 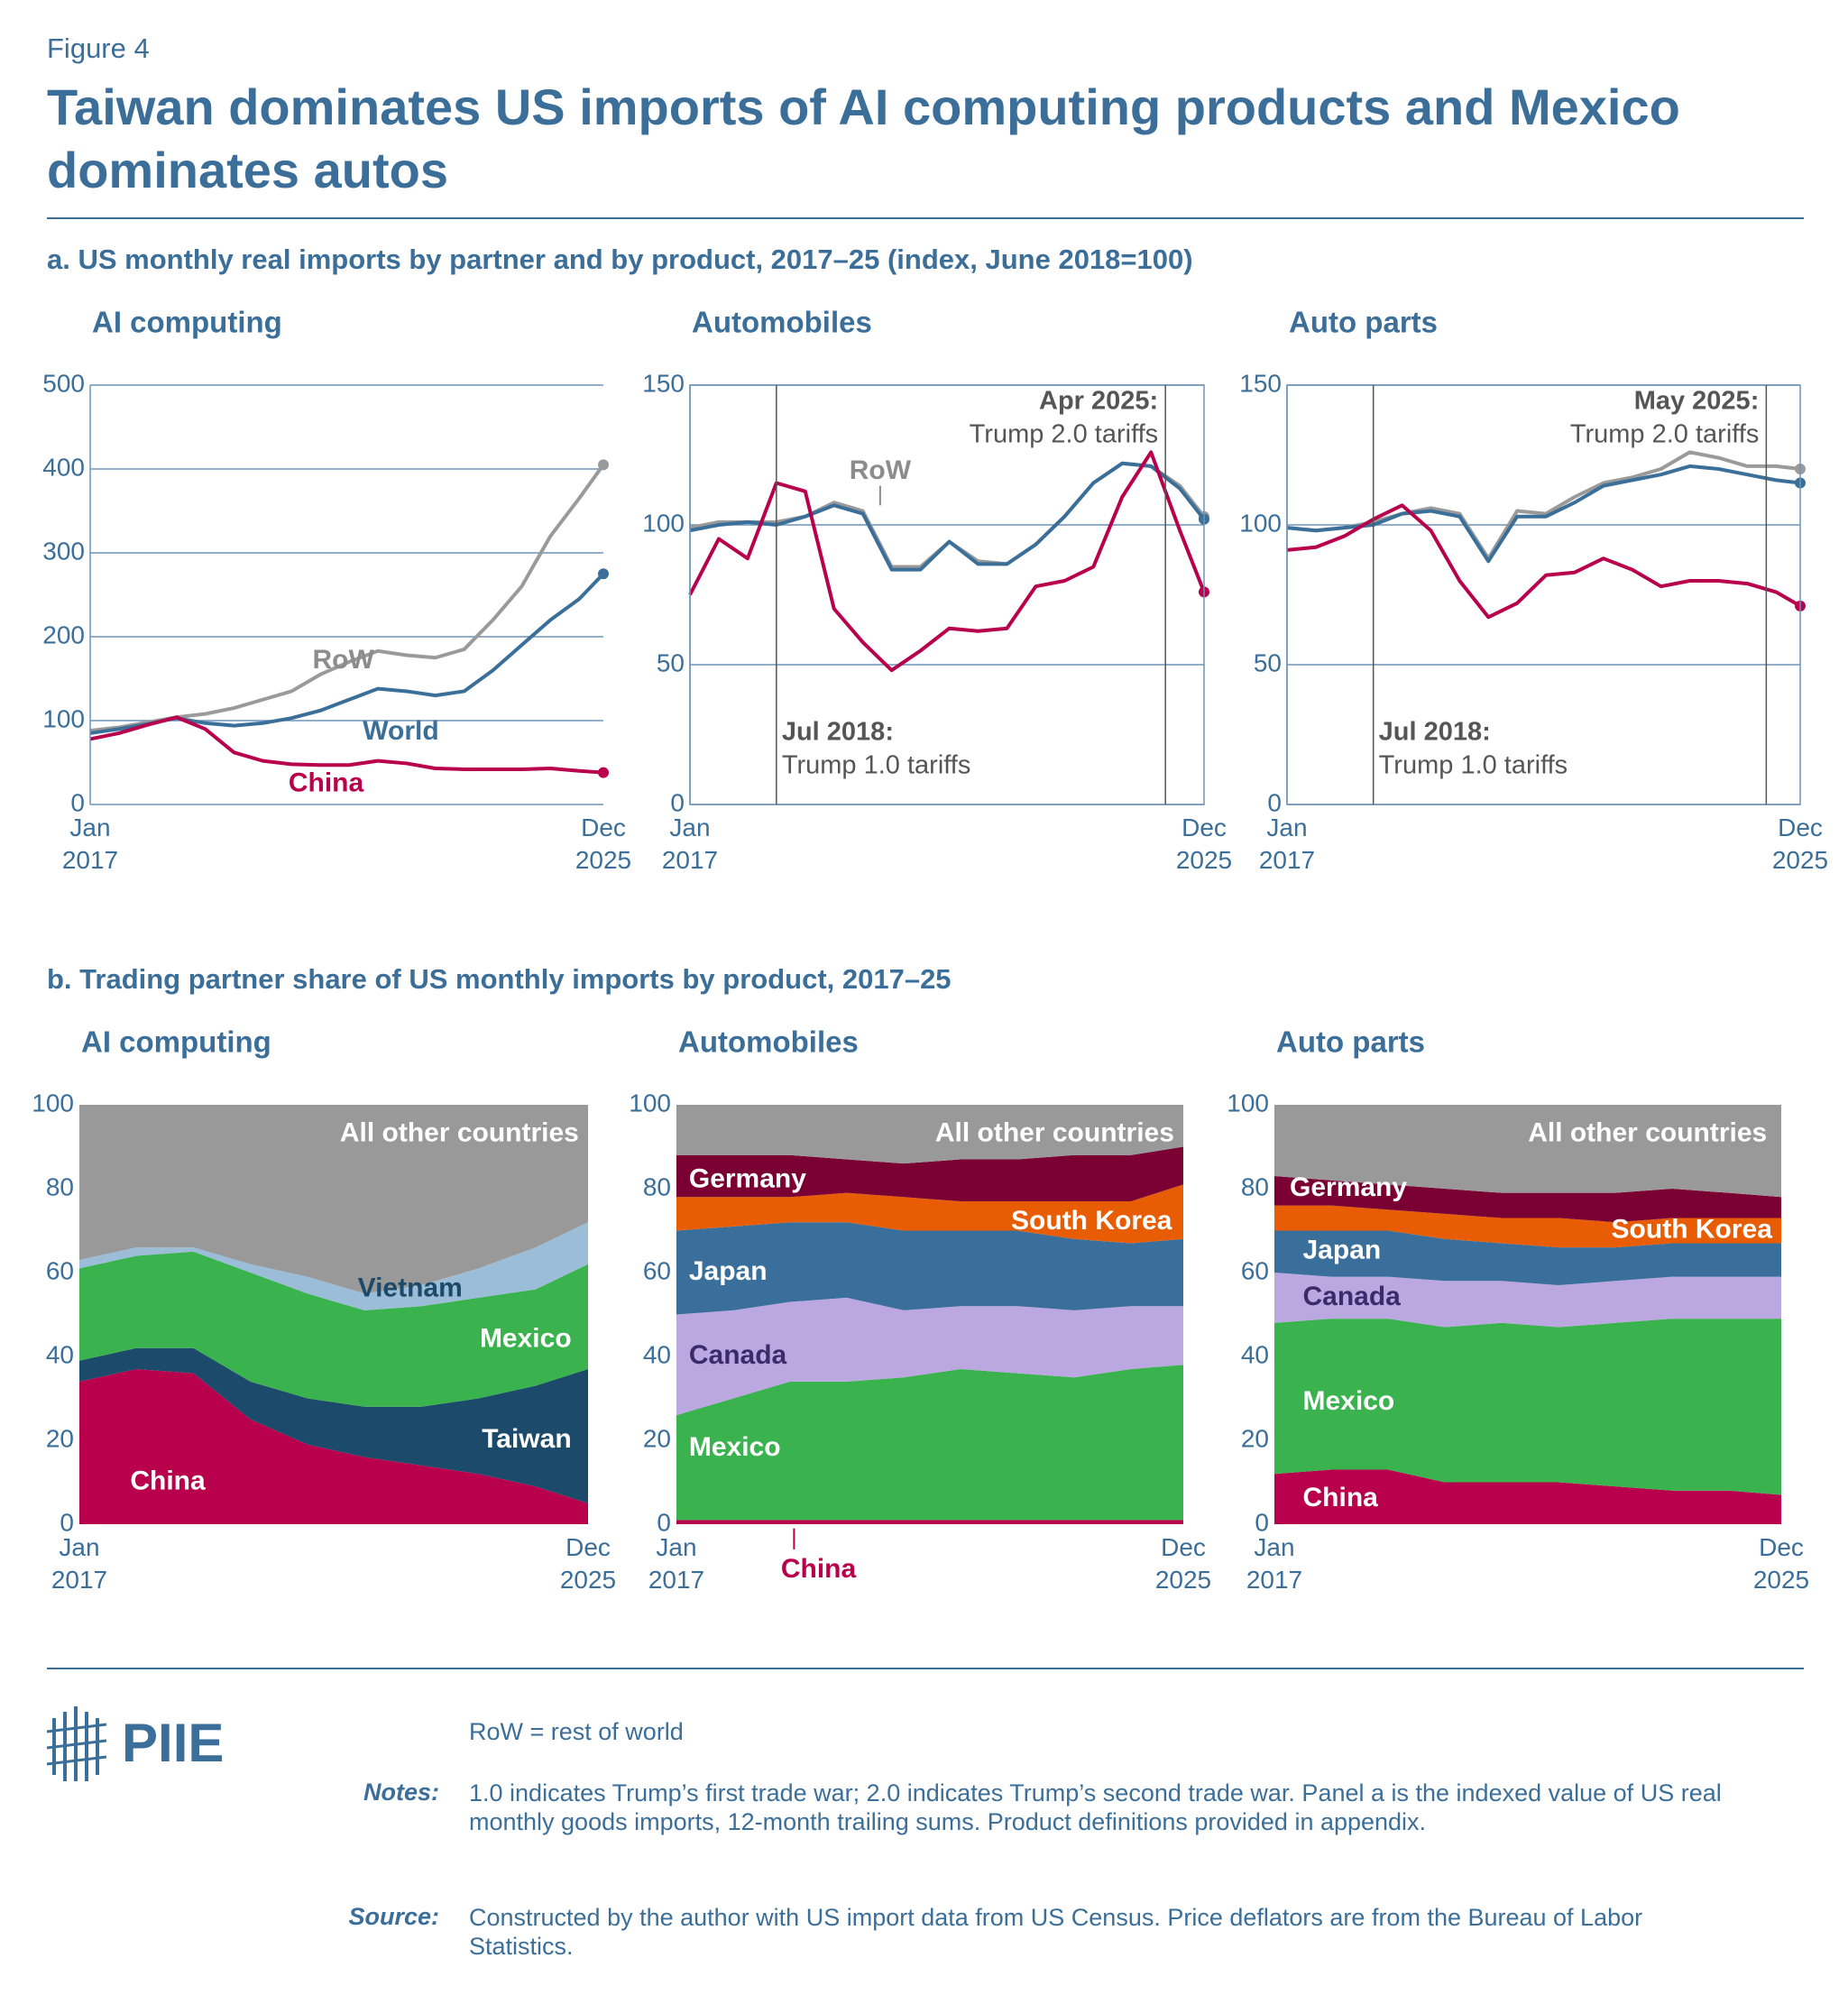 I want to click on series-label: Japan, so click(x=1343, y=1251).